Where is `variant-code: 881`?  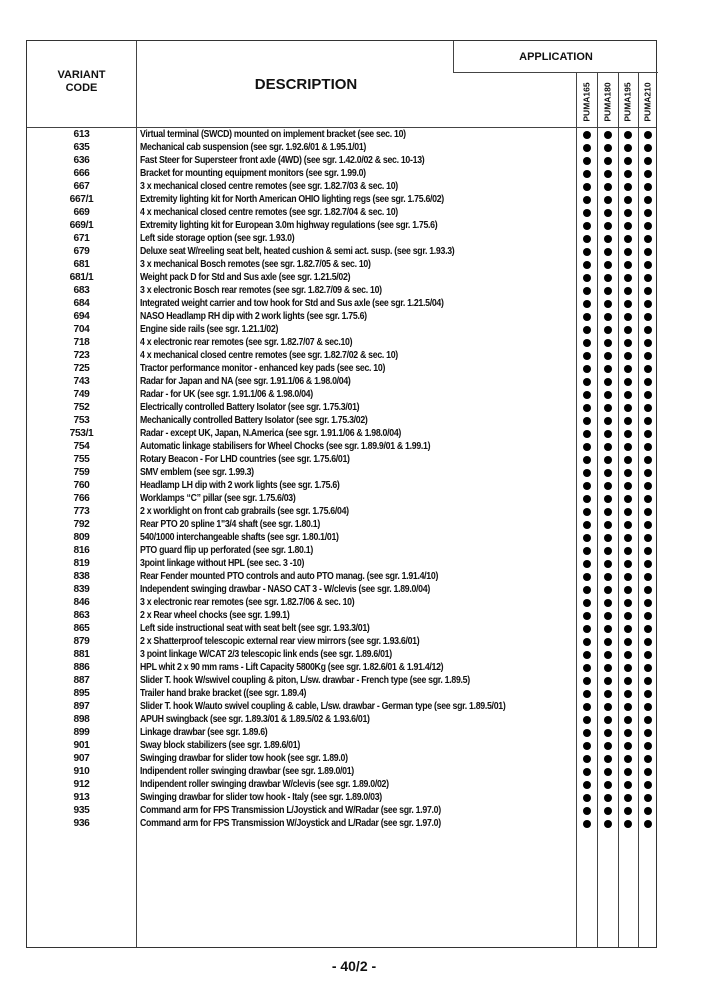
variant-code: 881 is located at coordinates (81, 654).